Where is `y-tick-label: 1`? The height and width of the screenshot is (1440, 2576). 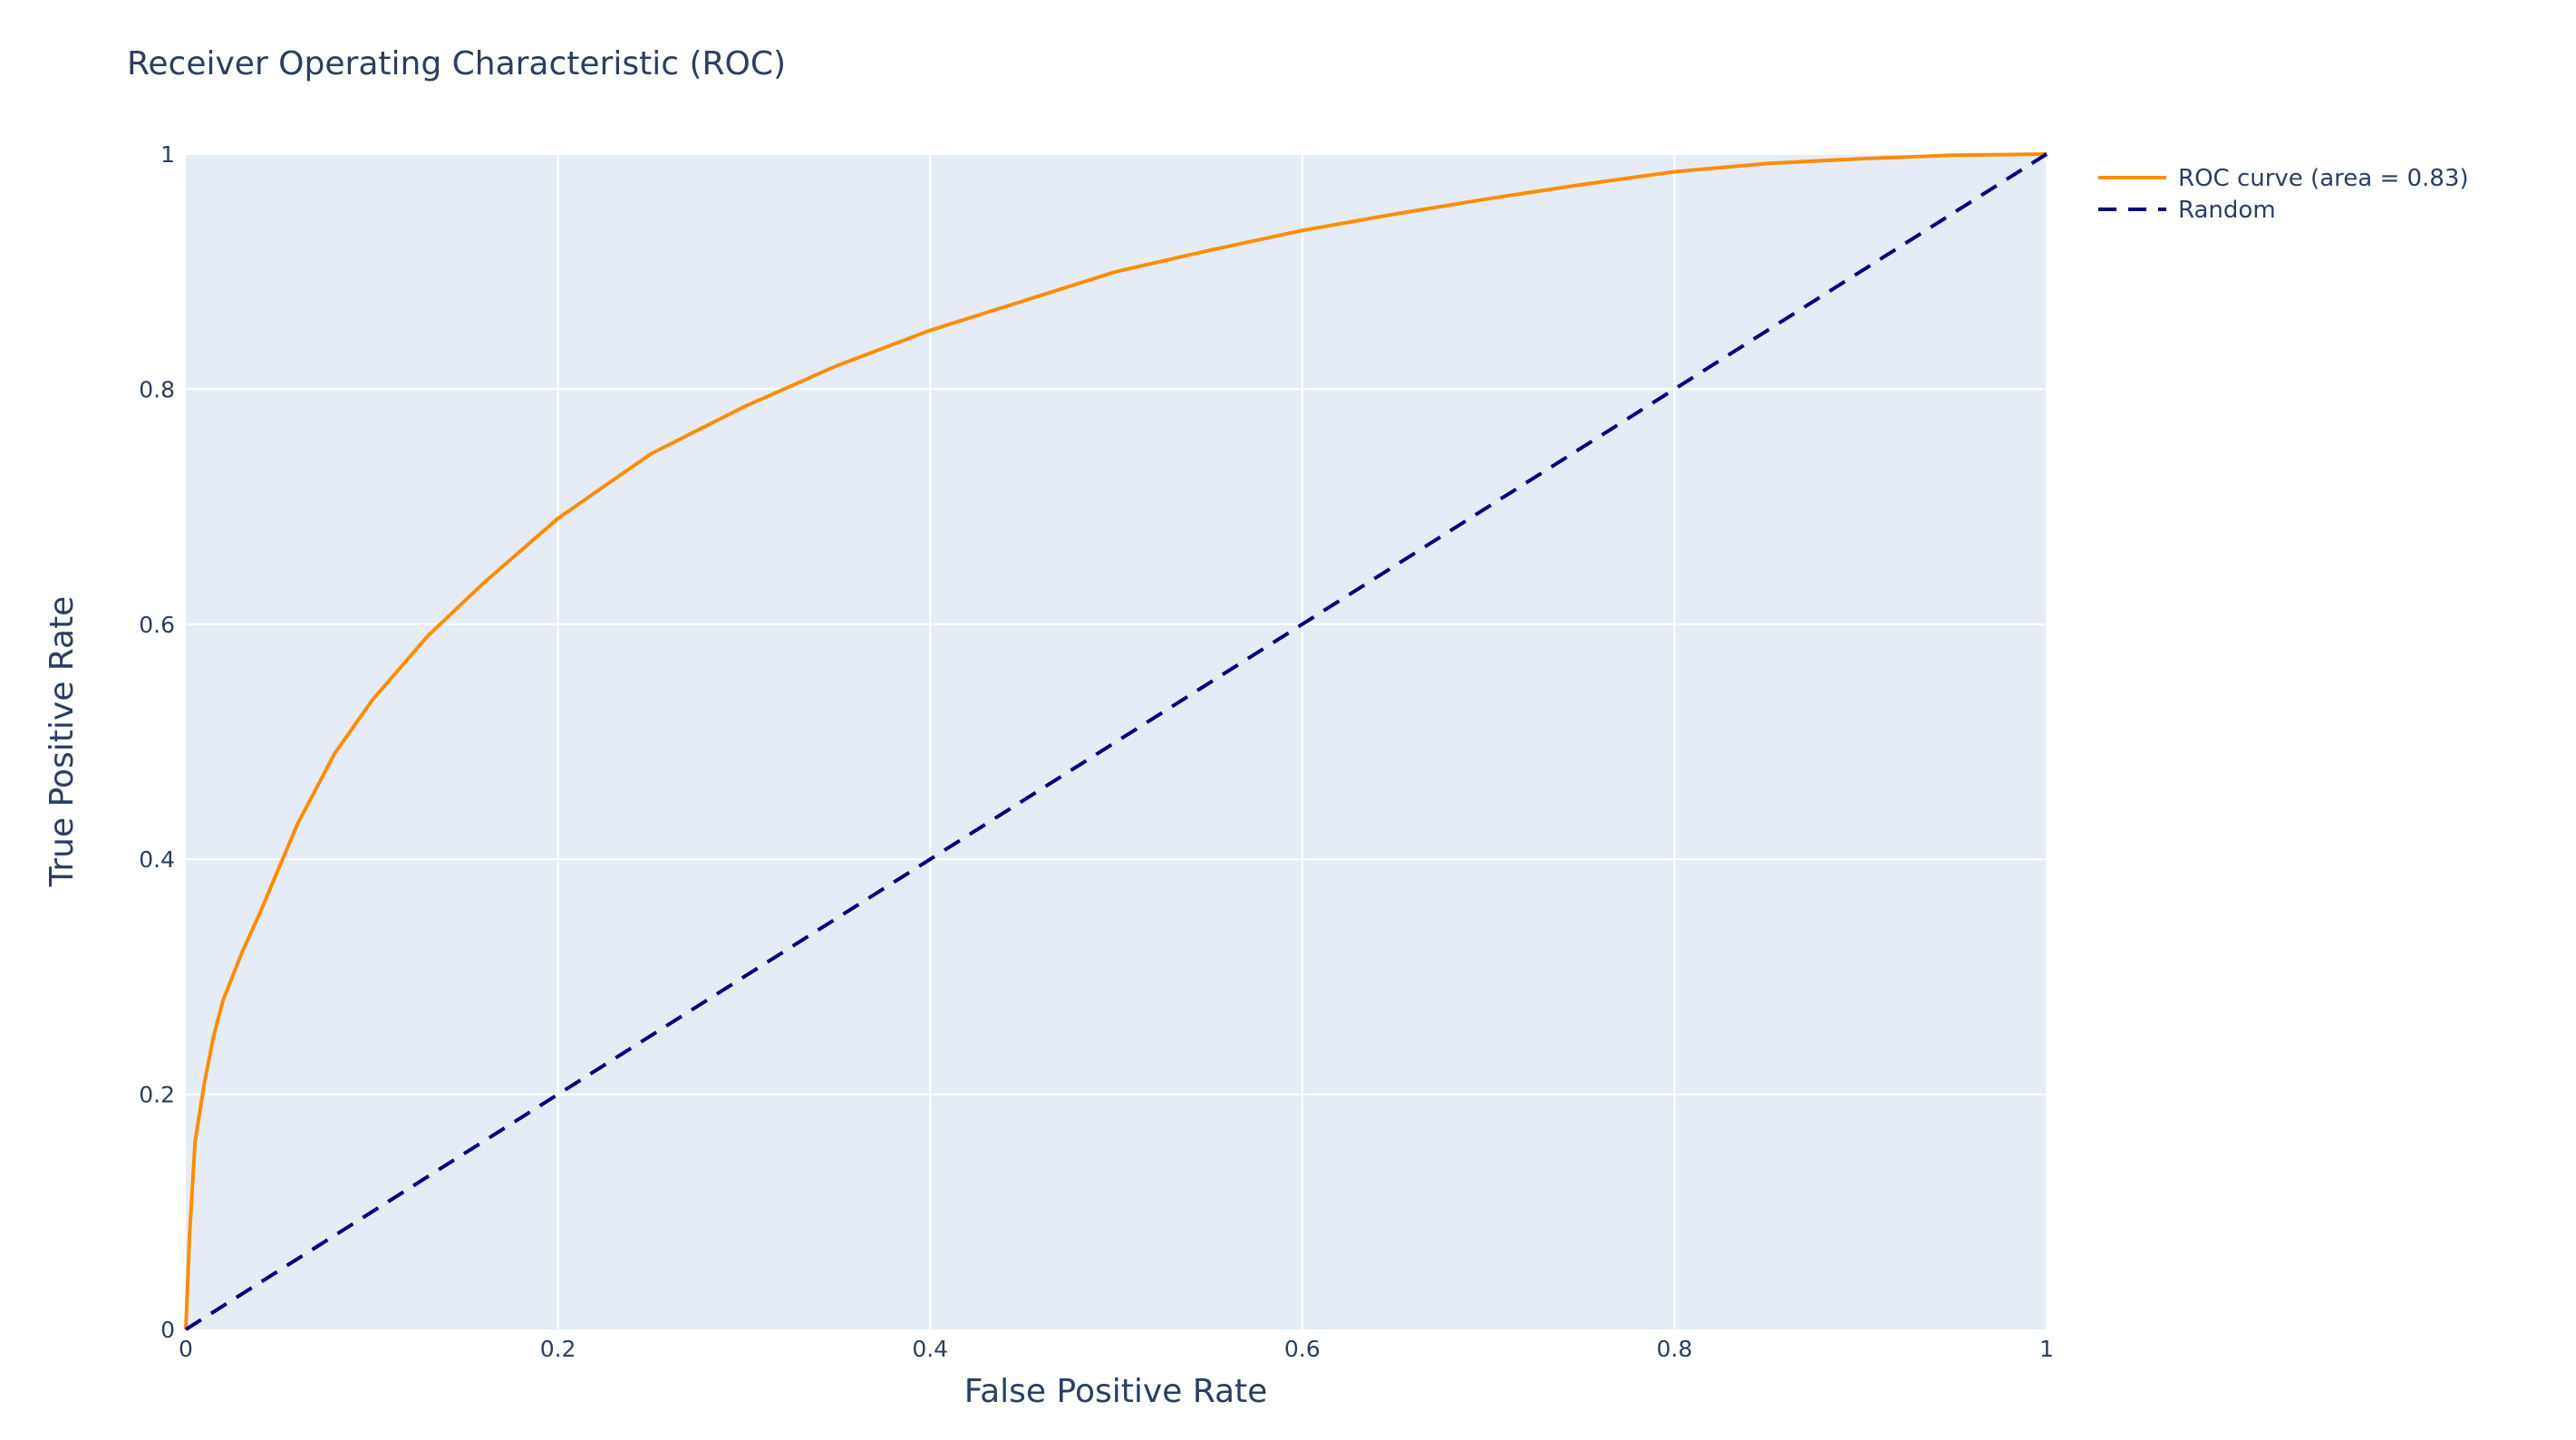
y-tick-label: 1 is located at coordinates (167, 154).